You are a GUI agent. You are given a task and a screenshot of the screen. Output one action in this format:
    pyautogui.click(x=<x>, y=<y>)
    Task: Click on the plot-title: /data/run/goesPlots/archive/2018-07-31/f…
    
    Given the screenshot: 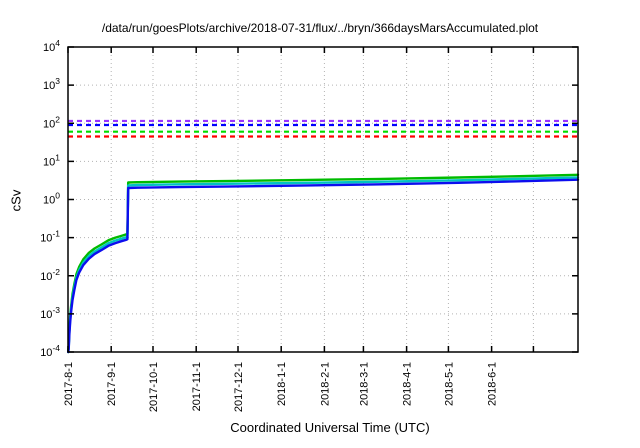 What is the action you would take?
    pyautogui.click(x=320, y=28)
    